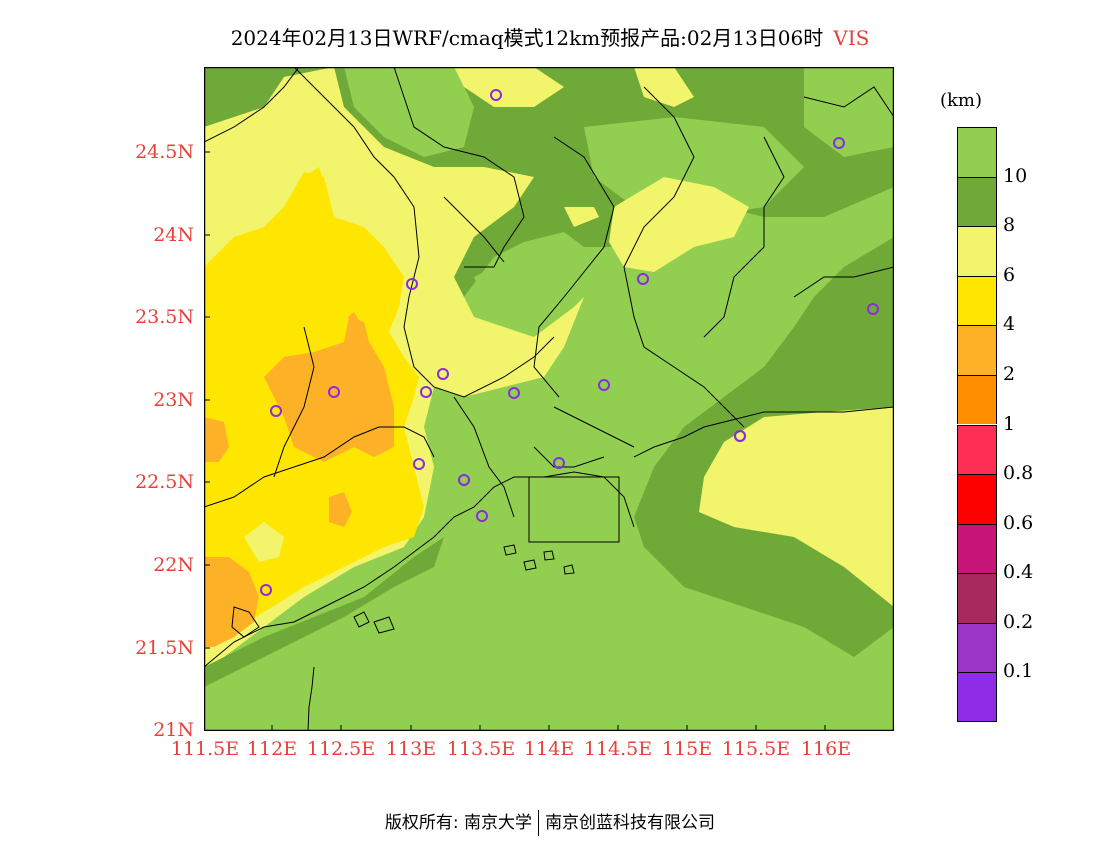  What do you see at coordinates (796, 507) in the screenshot?
I see `yellow-6-8-southeast` at bounding box center [796, 507].